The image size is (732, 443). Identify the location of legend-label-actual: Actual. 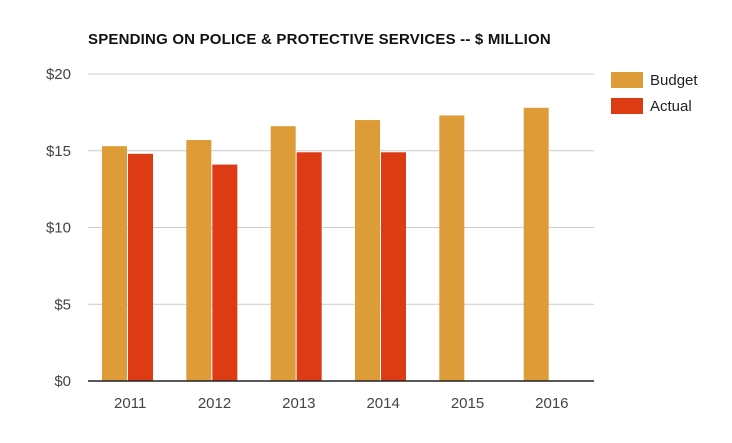
(671, 106).